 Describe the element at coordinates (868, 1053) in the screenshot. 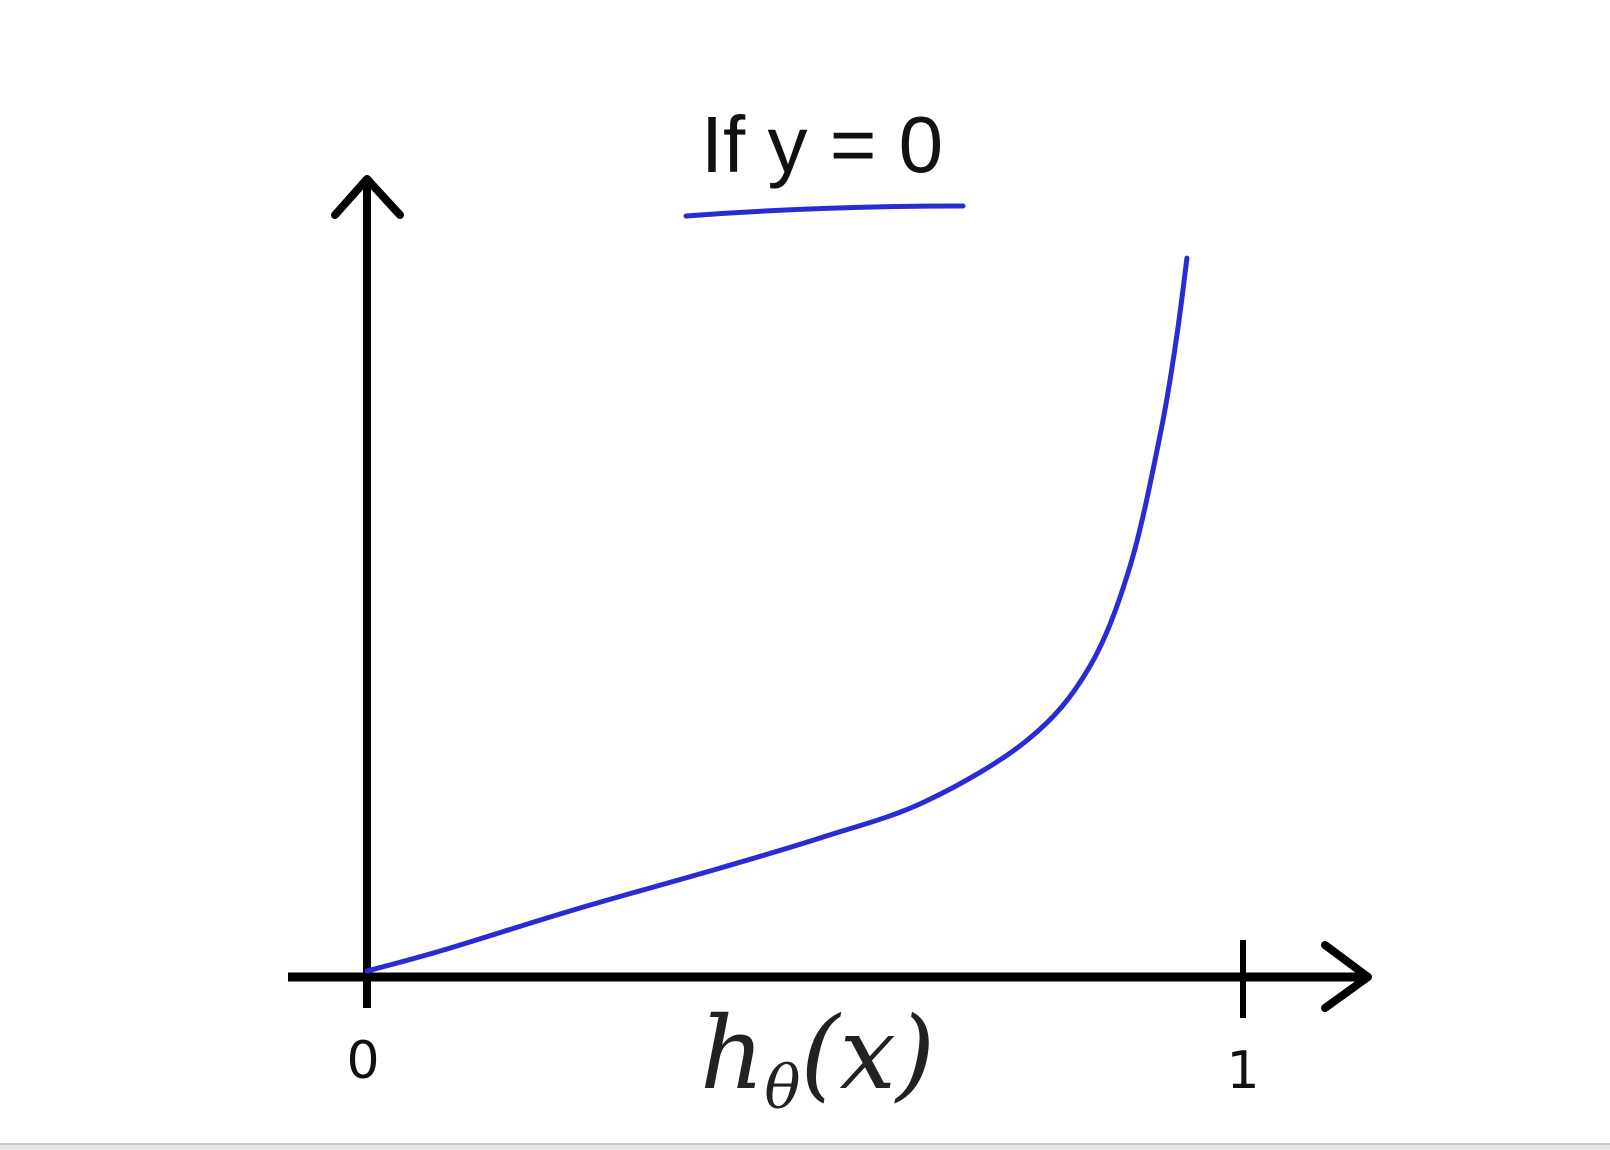

I see `x-axis-label-arg: (x)` at that location.